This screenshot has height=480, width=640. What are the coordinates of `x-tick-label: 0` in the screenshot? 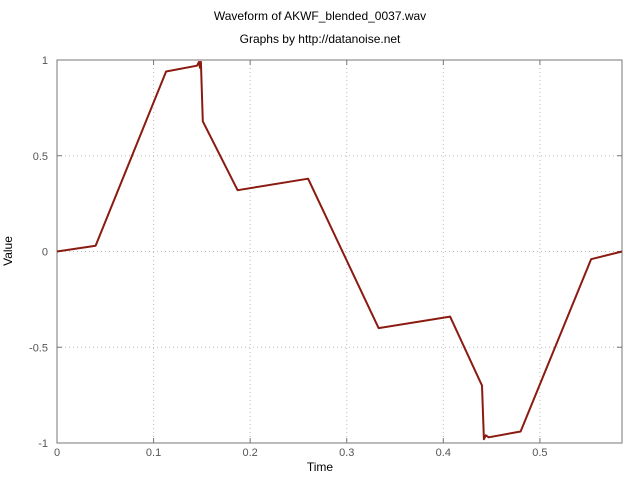 It's located at (57, 453).